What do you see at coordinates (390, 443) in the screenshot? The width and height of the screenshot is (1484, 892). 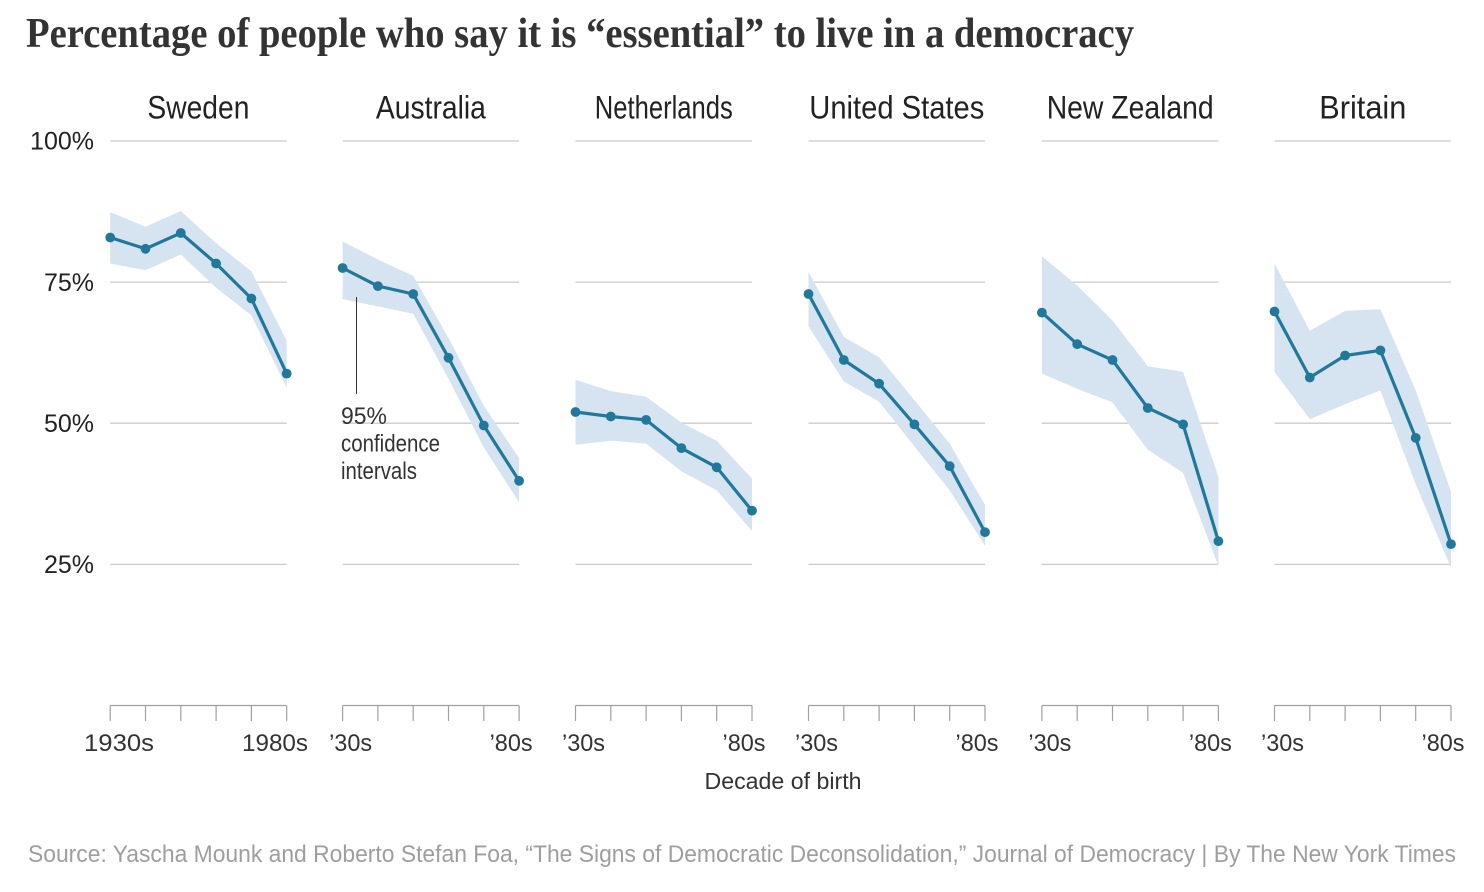 I see `svg-text: confidence` at bounding box center [390, 443].